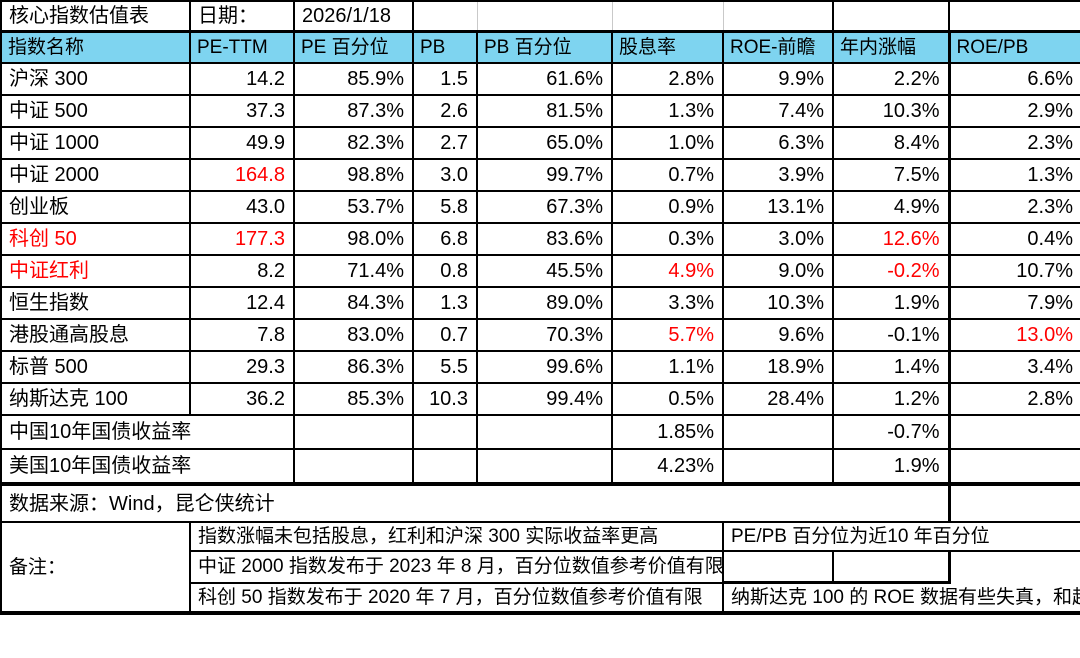 The width and height of the screenshot is (1080, 658). Describe the element at coordinates (95, 111) in the screenshot. I see `index-name-cell: 中证 500` at that location.